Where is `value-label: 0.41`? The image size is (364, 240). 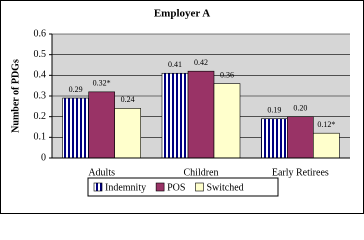
value-label: 0.41 is located at coordinates (175, 64).